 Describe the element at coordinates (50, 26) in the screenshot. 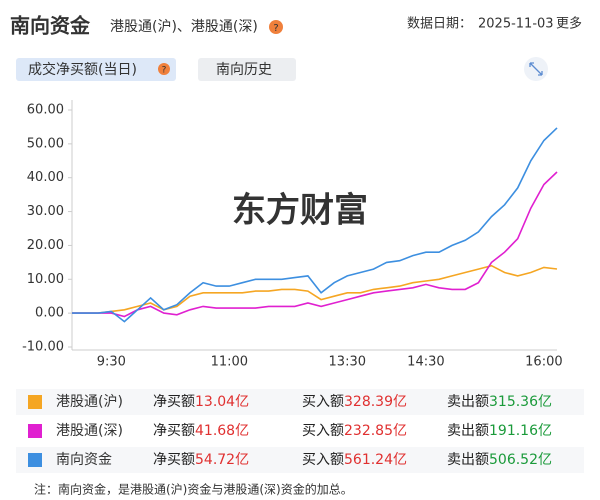

I see `title: 南向资金` at that location.